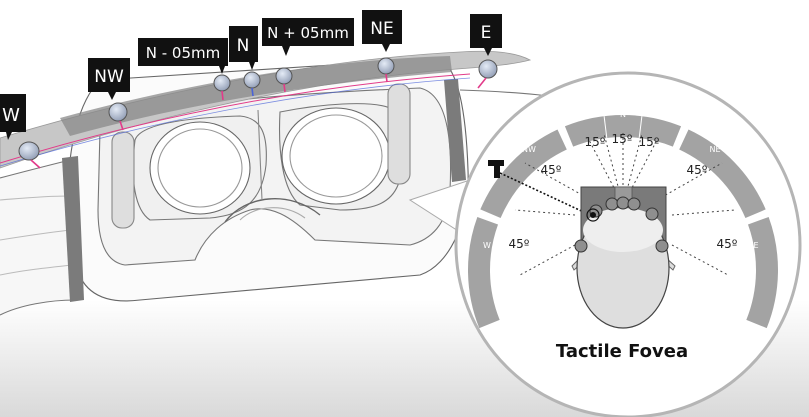 The height and width of the screenshot is (417, 809). I want to click on sector-n, so click(623, 130).